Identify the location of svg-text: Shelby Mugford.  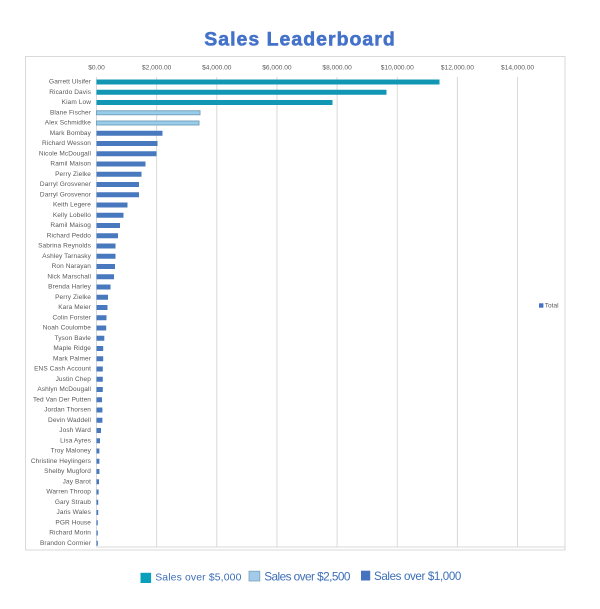
(67, 471).